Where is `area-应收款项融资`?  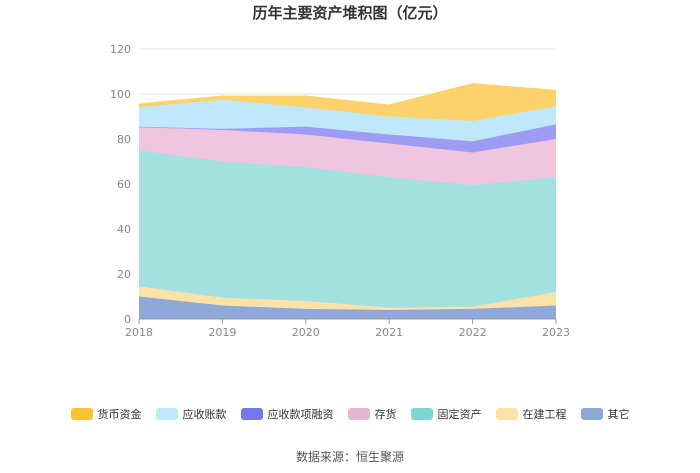 area-应收款项融资 is located at coordinates (347, 138).